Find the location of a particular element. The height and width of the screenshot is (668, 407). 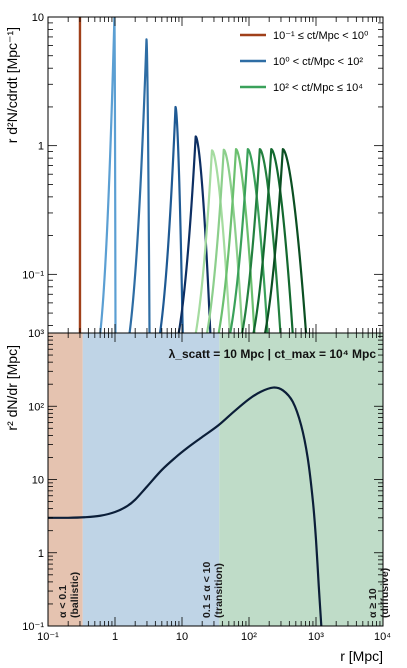

legend-label: 10⁻¹ ≤ ct/Mpc < 10⁰ is located at coordinates (321, 36).